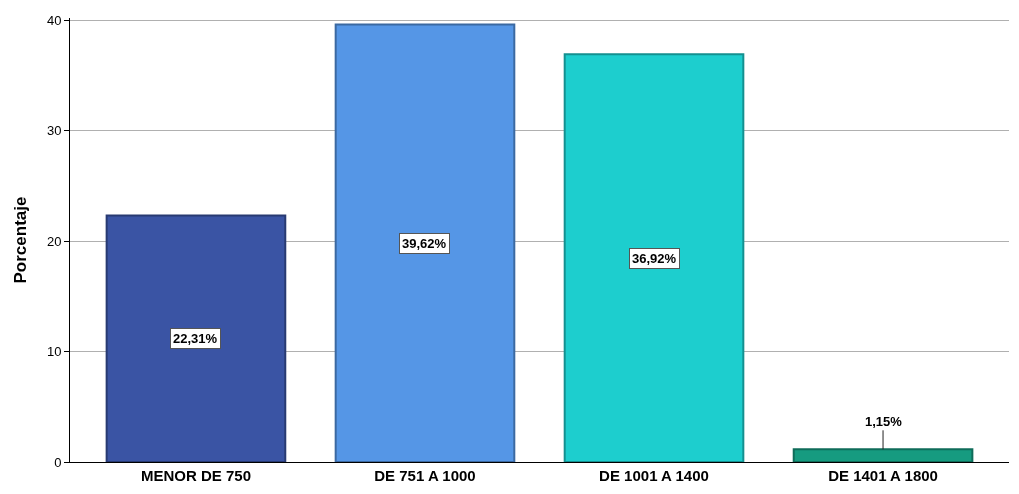  Describe the element at coordinates (58, 462) in the screenshot. I see `y-tick-label: 0` at that location.